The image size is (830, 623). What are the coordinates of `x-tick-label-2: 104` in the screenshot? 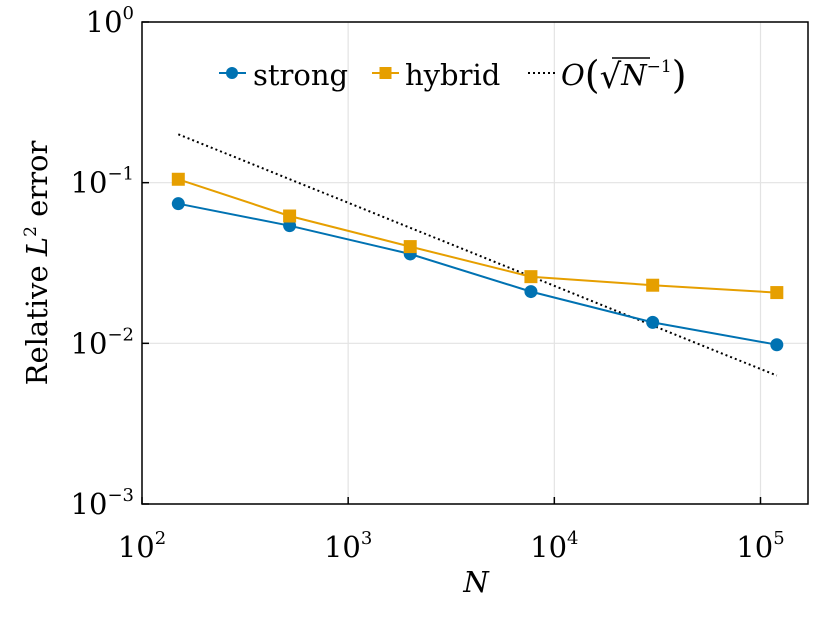 It's located at (554, 546).